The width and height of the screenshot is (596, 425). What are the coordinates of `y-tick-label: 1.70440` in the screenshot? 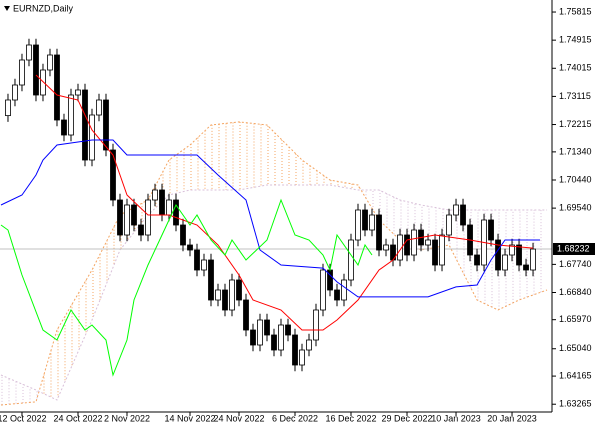 It's located at (575, 179).